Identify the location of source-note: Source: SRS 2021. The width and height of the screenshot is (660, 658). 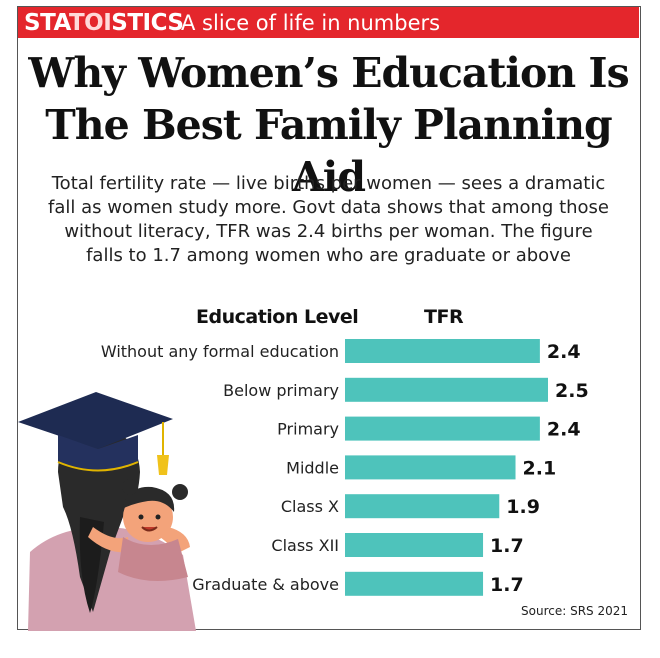
(574, 611).